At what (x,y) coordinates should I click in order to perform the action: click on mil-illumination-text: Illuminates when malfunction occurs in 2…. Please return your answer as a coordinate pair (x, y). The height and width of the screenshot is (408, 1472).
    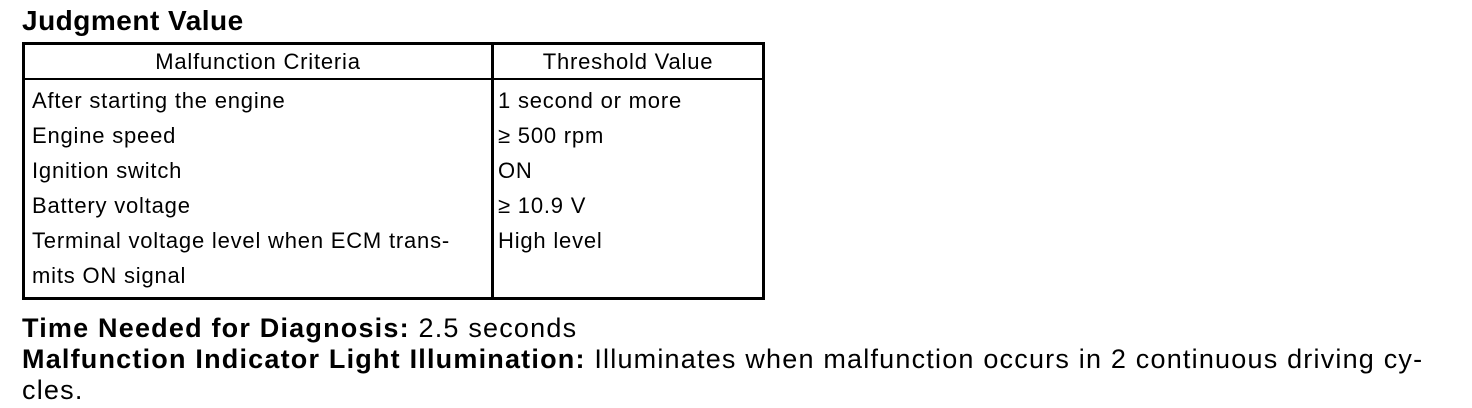
    Looking at the image, I should click on (1004, 359).